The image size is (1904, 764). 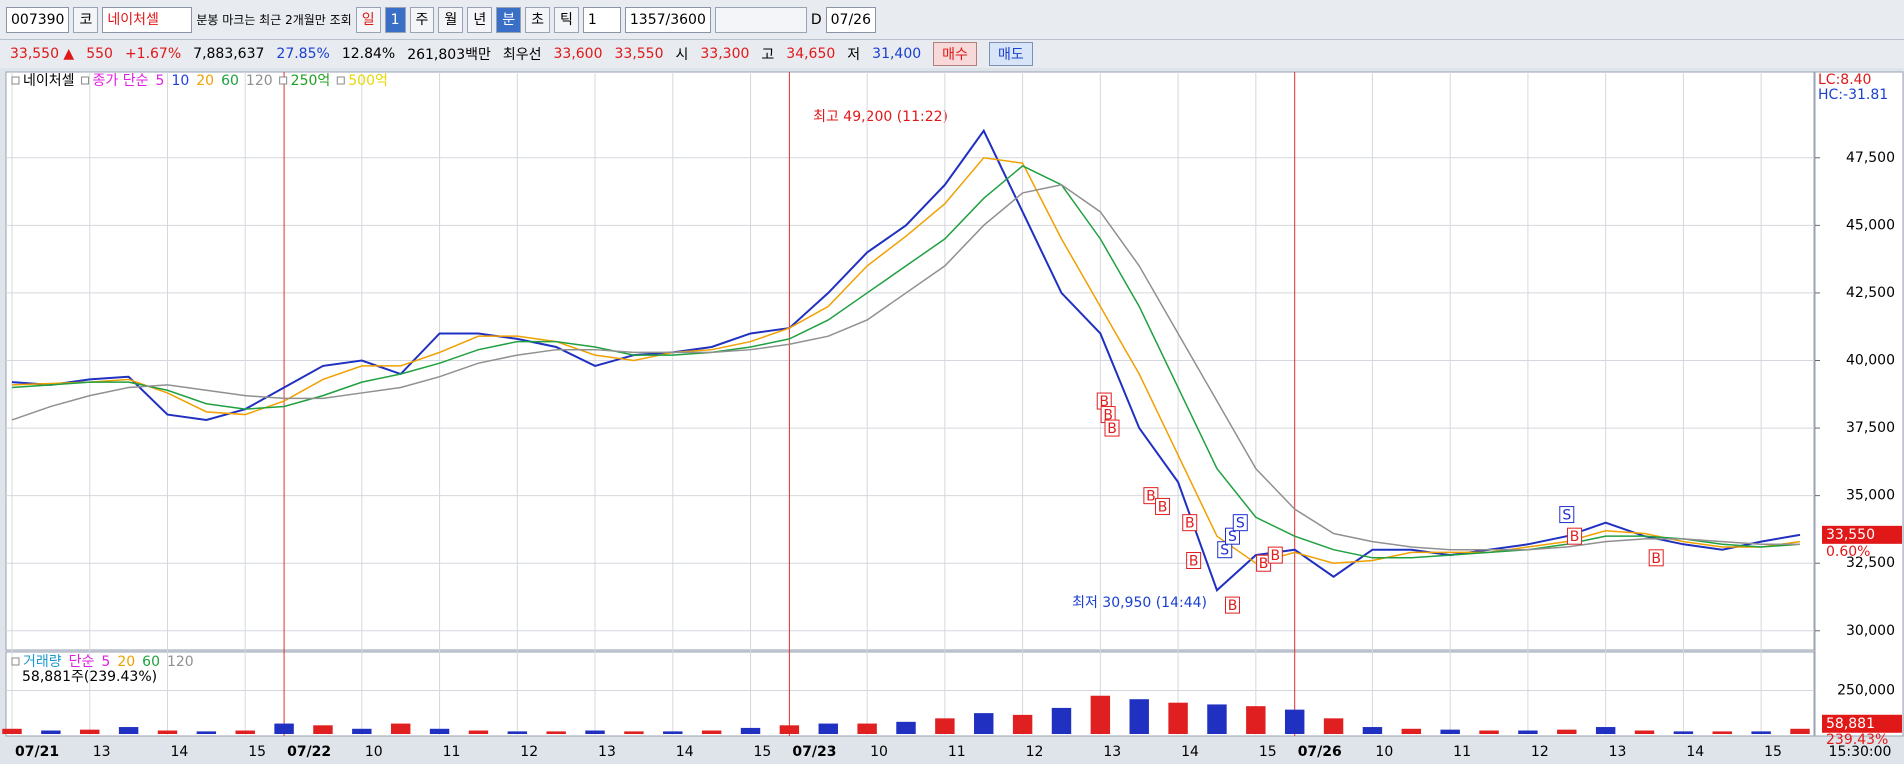 I want to click on market: 코, so click(x=86, y=19).